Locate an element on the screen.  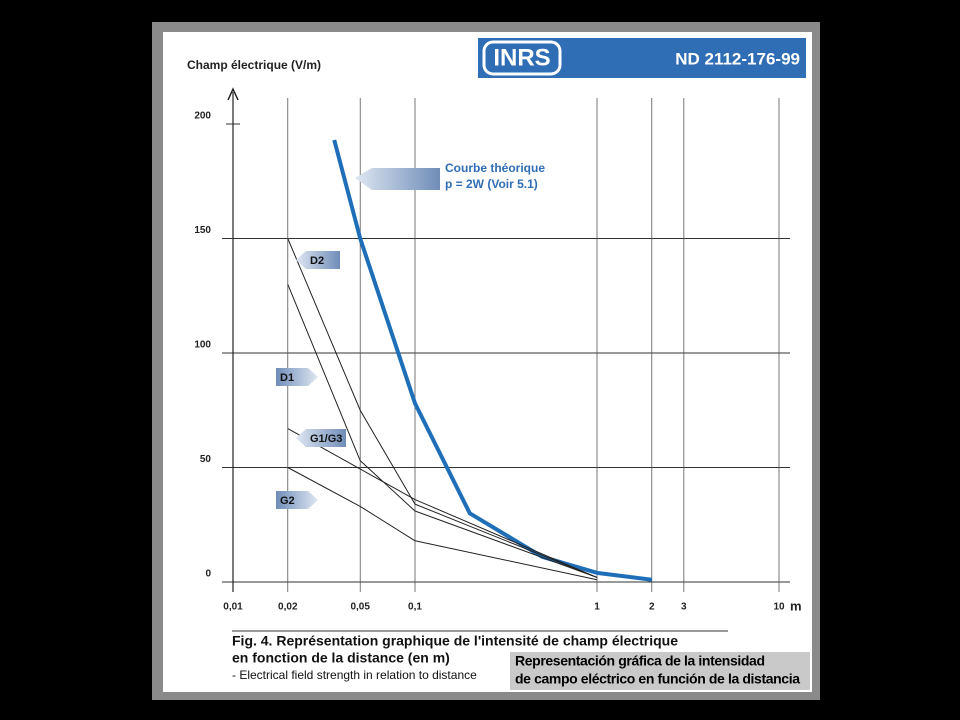
header-band is located at coordinates (642, 58).